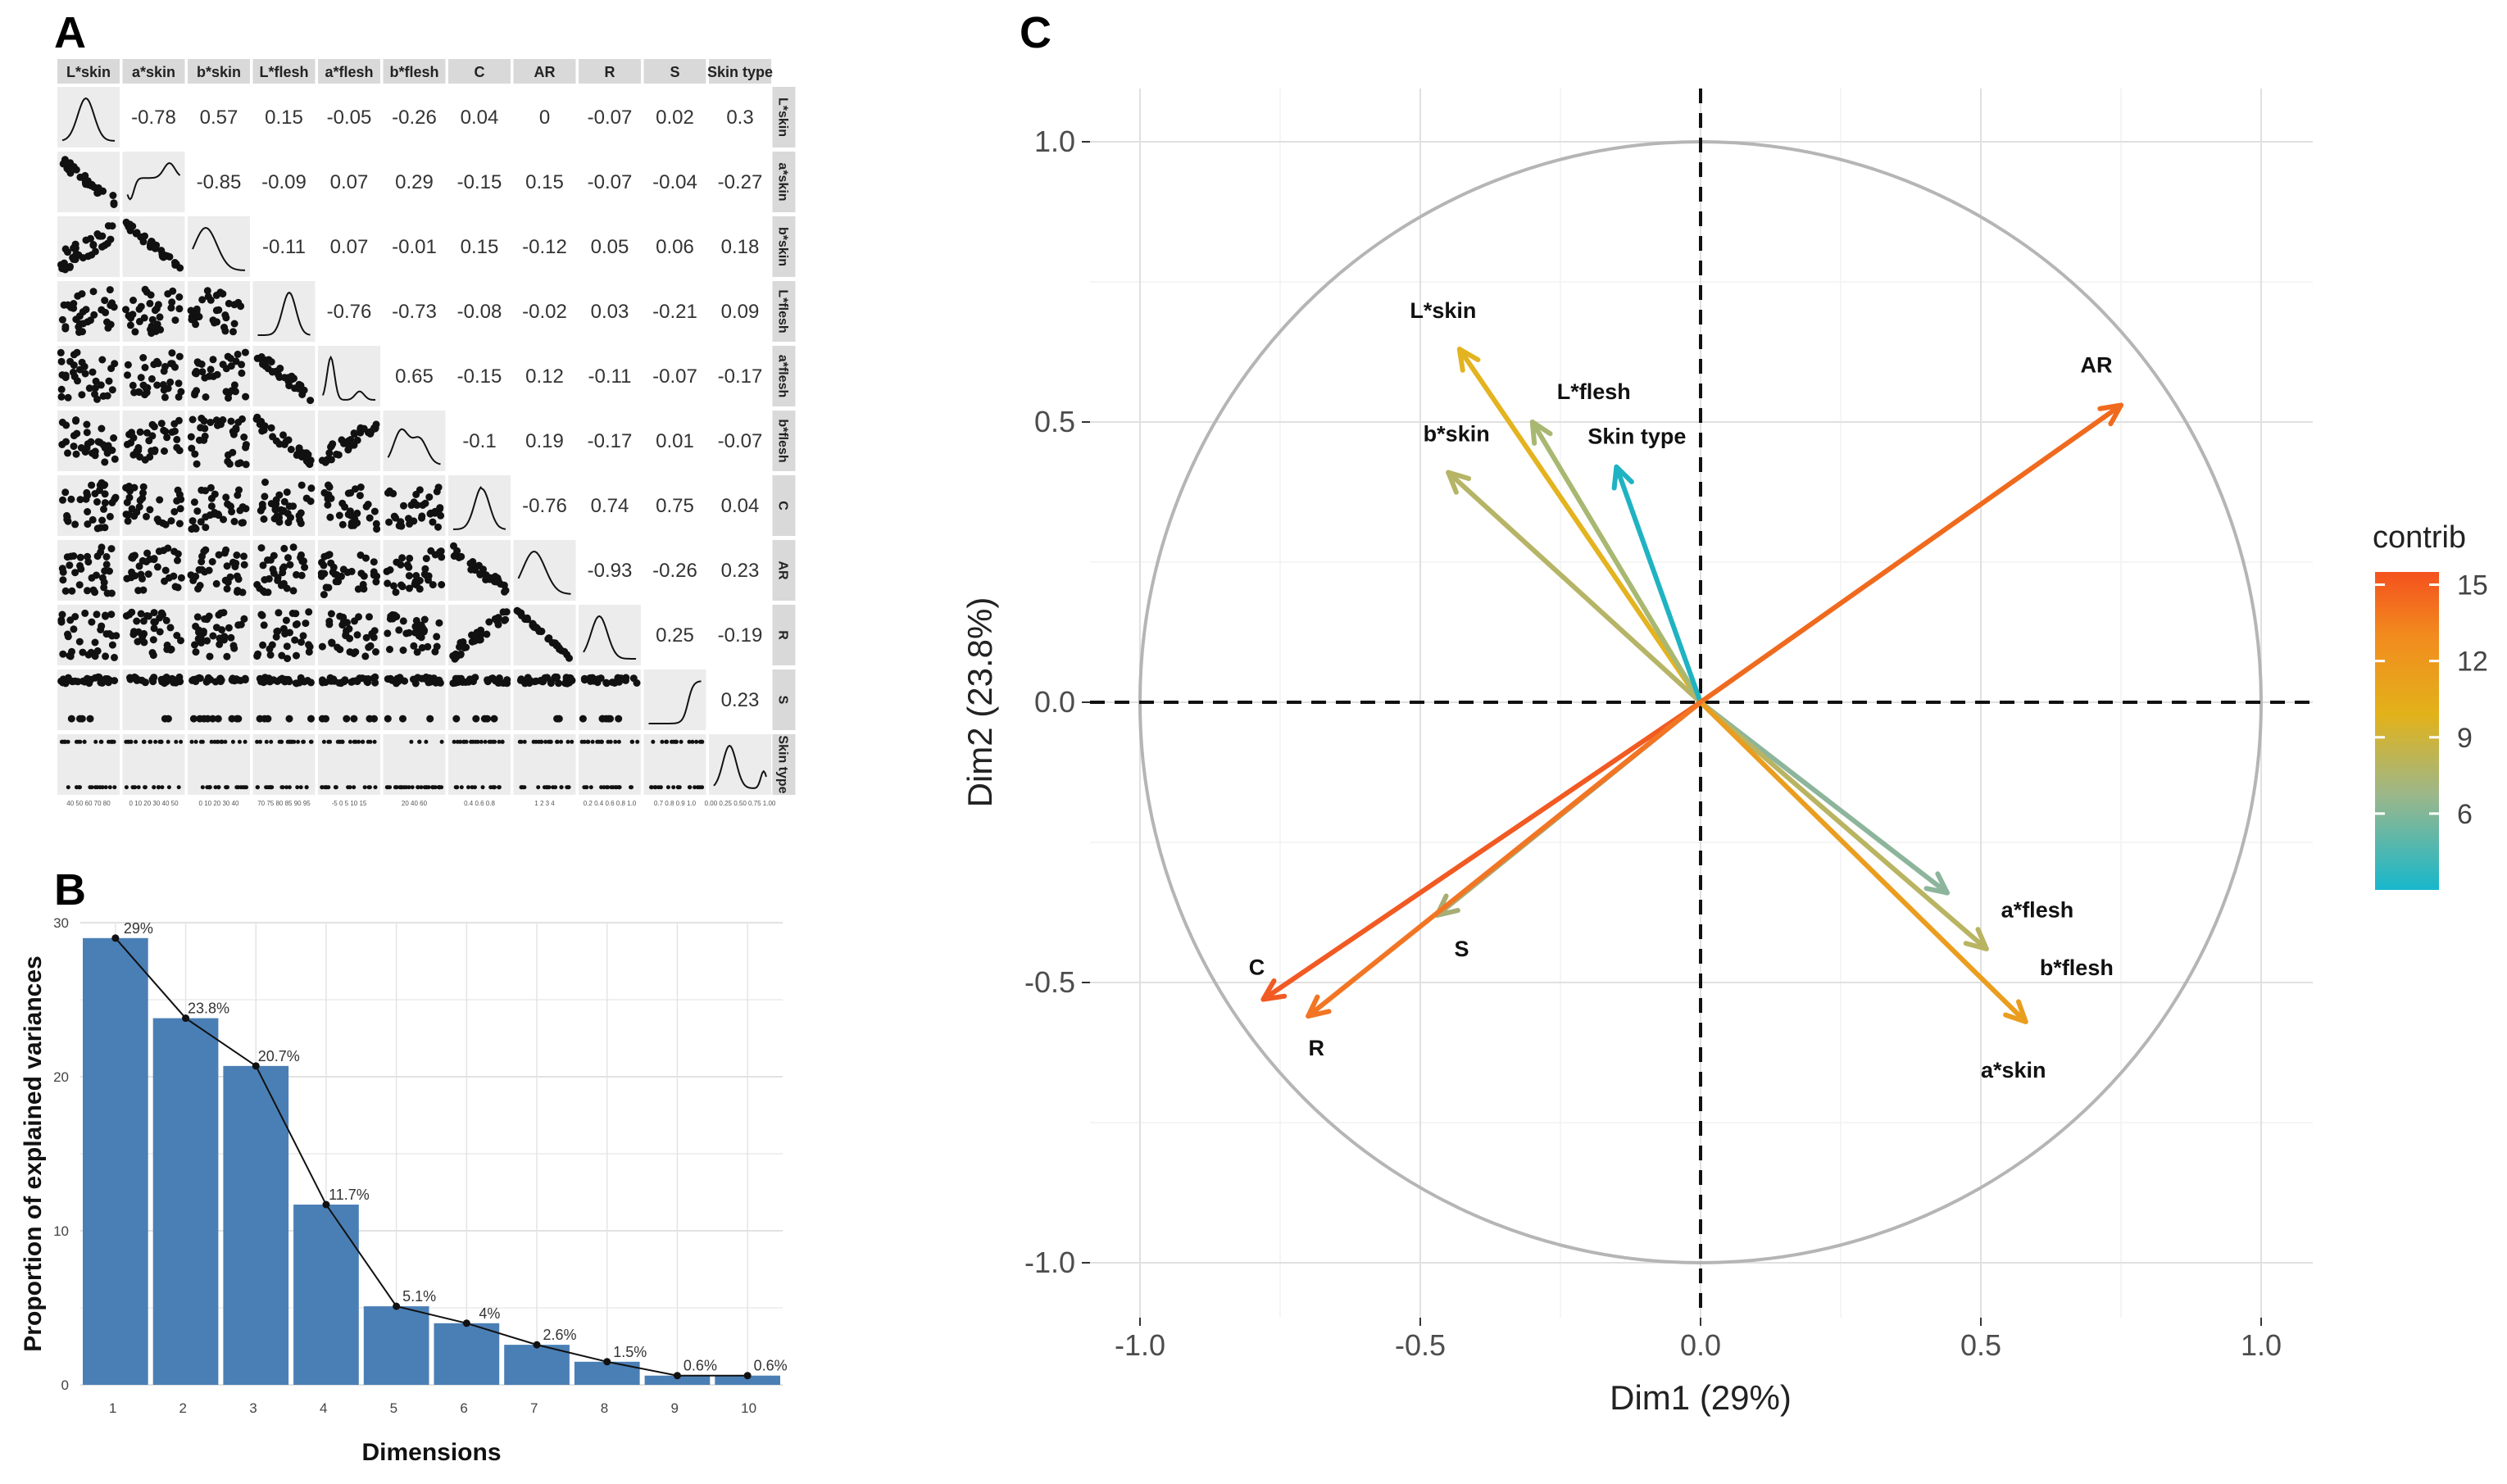 Image resolution: width=2507 pixels, height=1484 pixels. I want to click on strip-right-label: a*skin, so click(783, 181).